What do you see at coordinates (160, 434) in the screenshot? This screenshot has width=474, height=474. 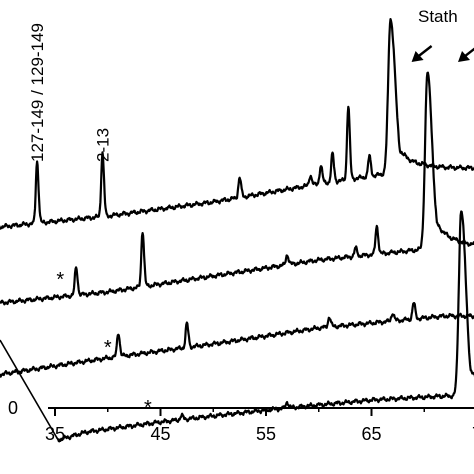 I see `x-tick-label: 45` at bounding box center [160, 434].